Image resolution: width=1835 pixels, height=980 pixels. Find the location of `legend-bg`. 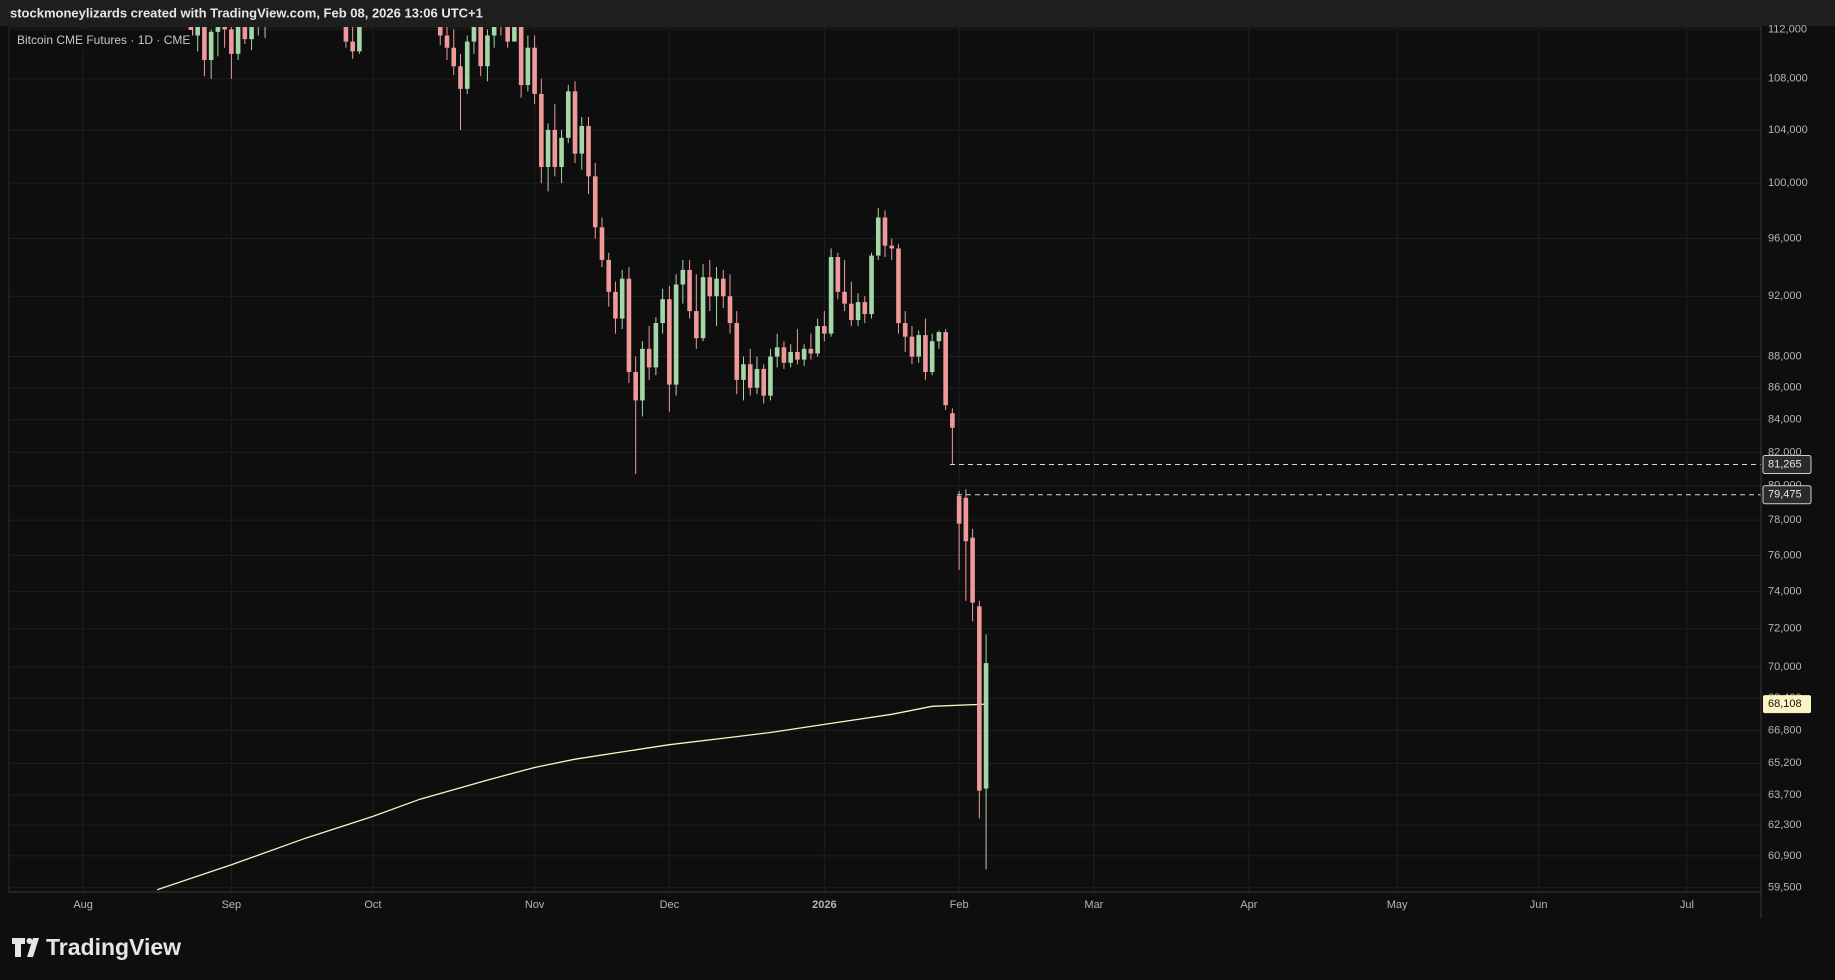

legend-bg is located at coordinates (102, 40).